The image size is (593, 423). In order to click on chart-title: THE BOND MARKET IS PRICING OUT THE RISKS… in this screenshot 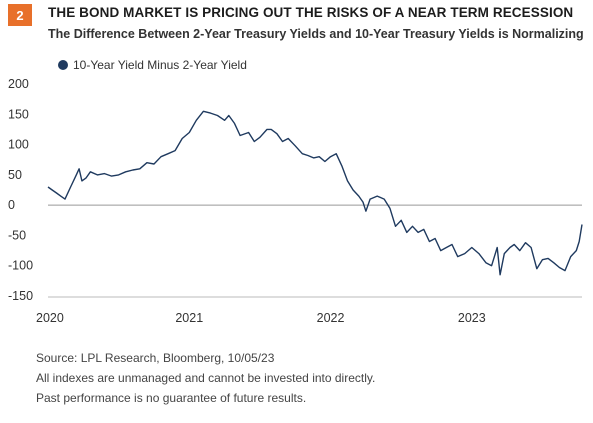, I will do `click(311, 12)`.